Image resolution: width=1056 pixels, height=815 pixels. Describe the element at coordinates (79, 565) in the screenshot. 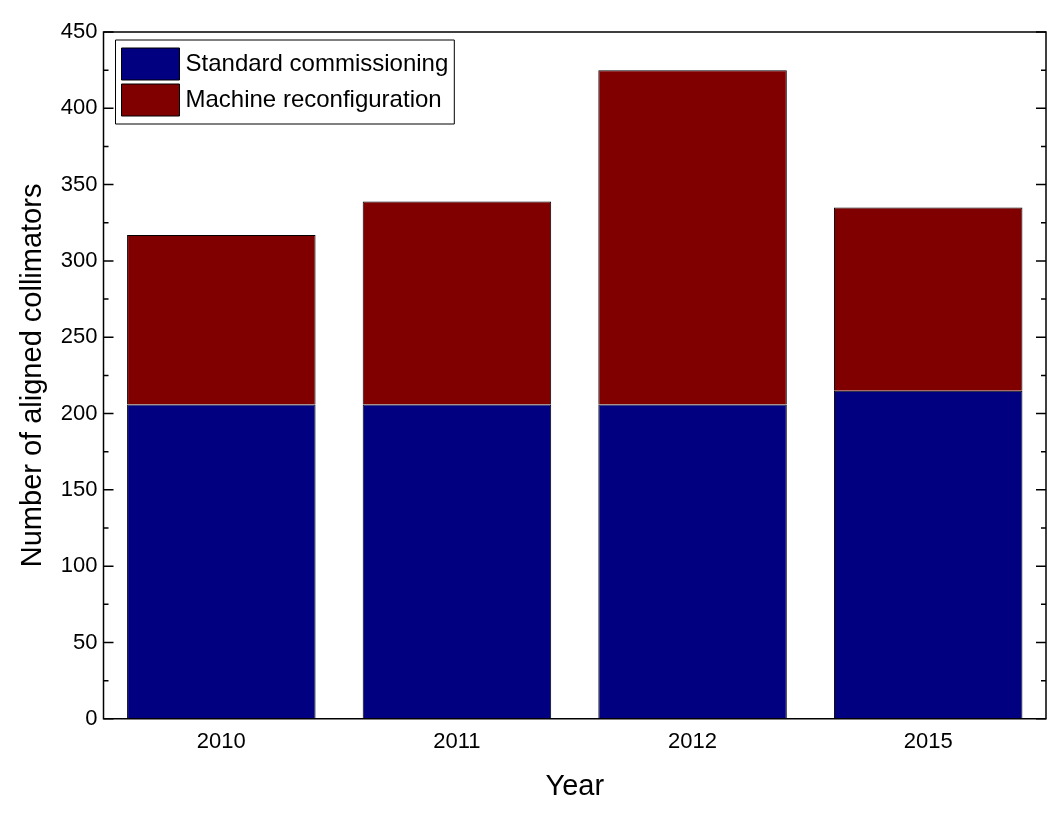

I see `y-tick-label: 100` at that location.